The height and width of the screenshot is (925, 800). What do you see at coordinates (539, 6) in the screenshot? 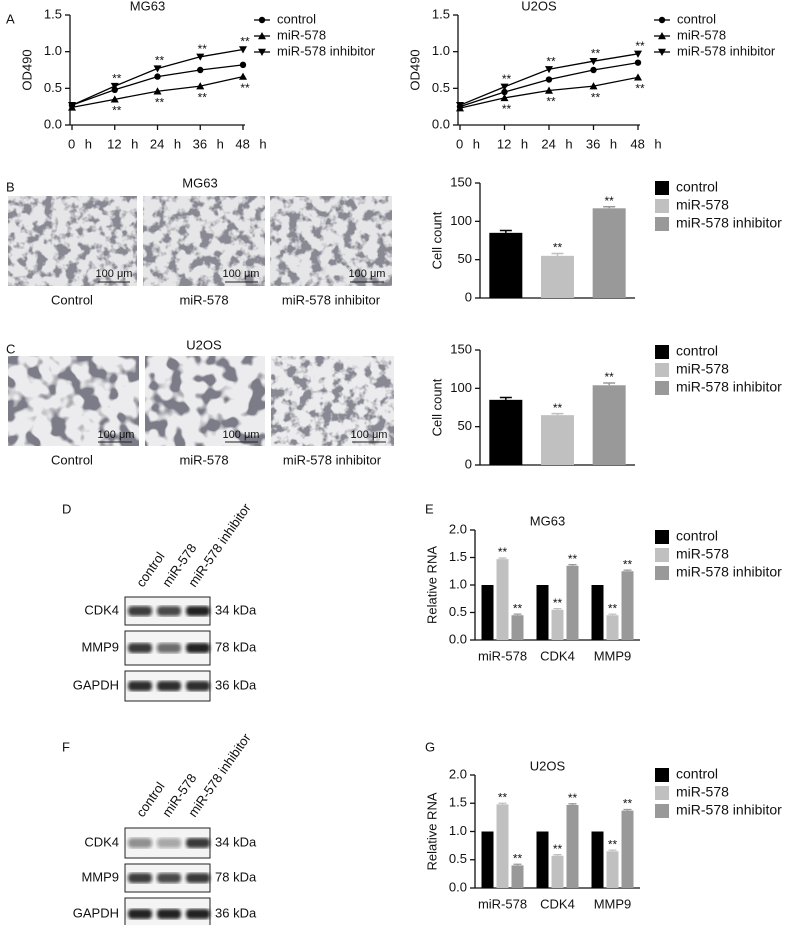
I see `chart-title: U2OS` at bounding box center [539, 6].